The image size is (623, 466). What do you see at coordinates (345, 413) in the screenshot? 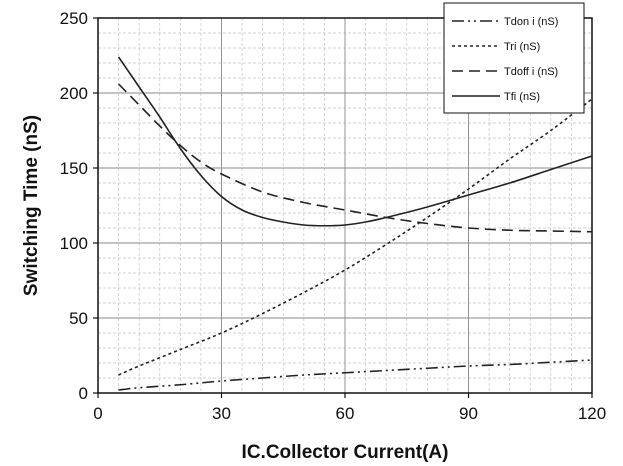
I see `x-tick-label: 60` at bounding box center [345, 413].